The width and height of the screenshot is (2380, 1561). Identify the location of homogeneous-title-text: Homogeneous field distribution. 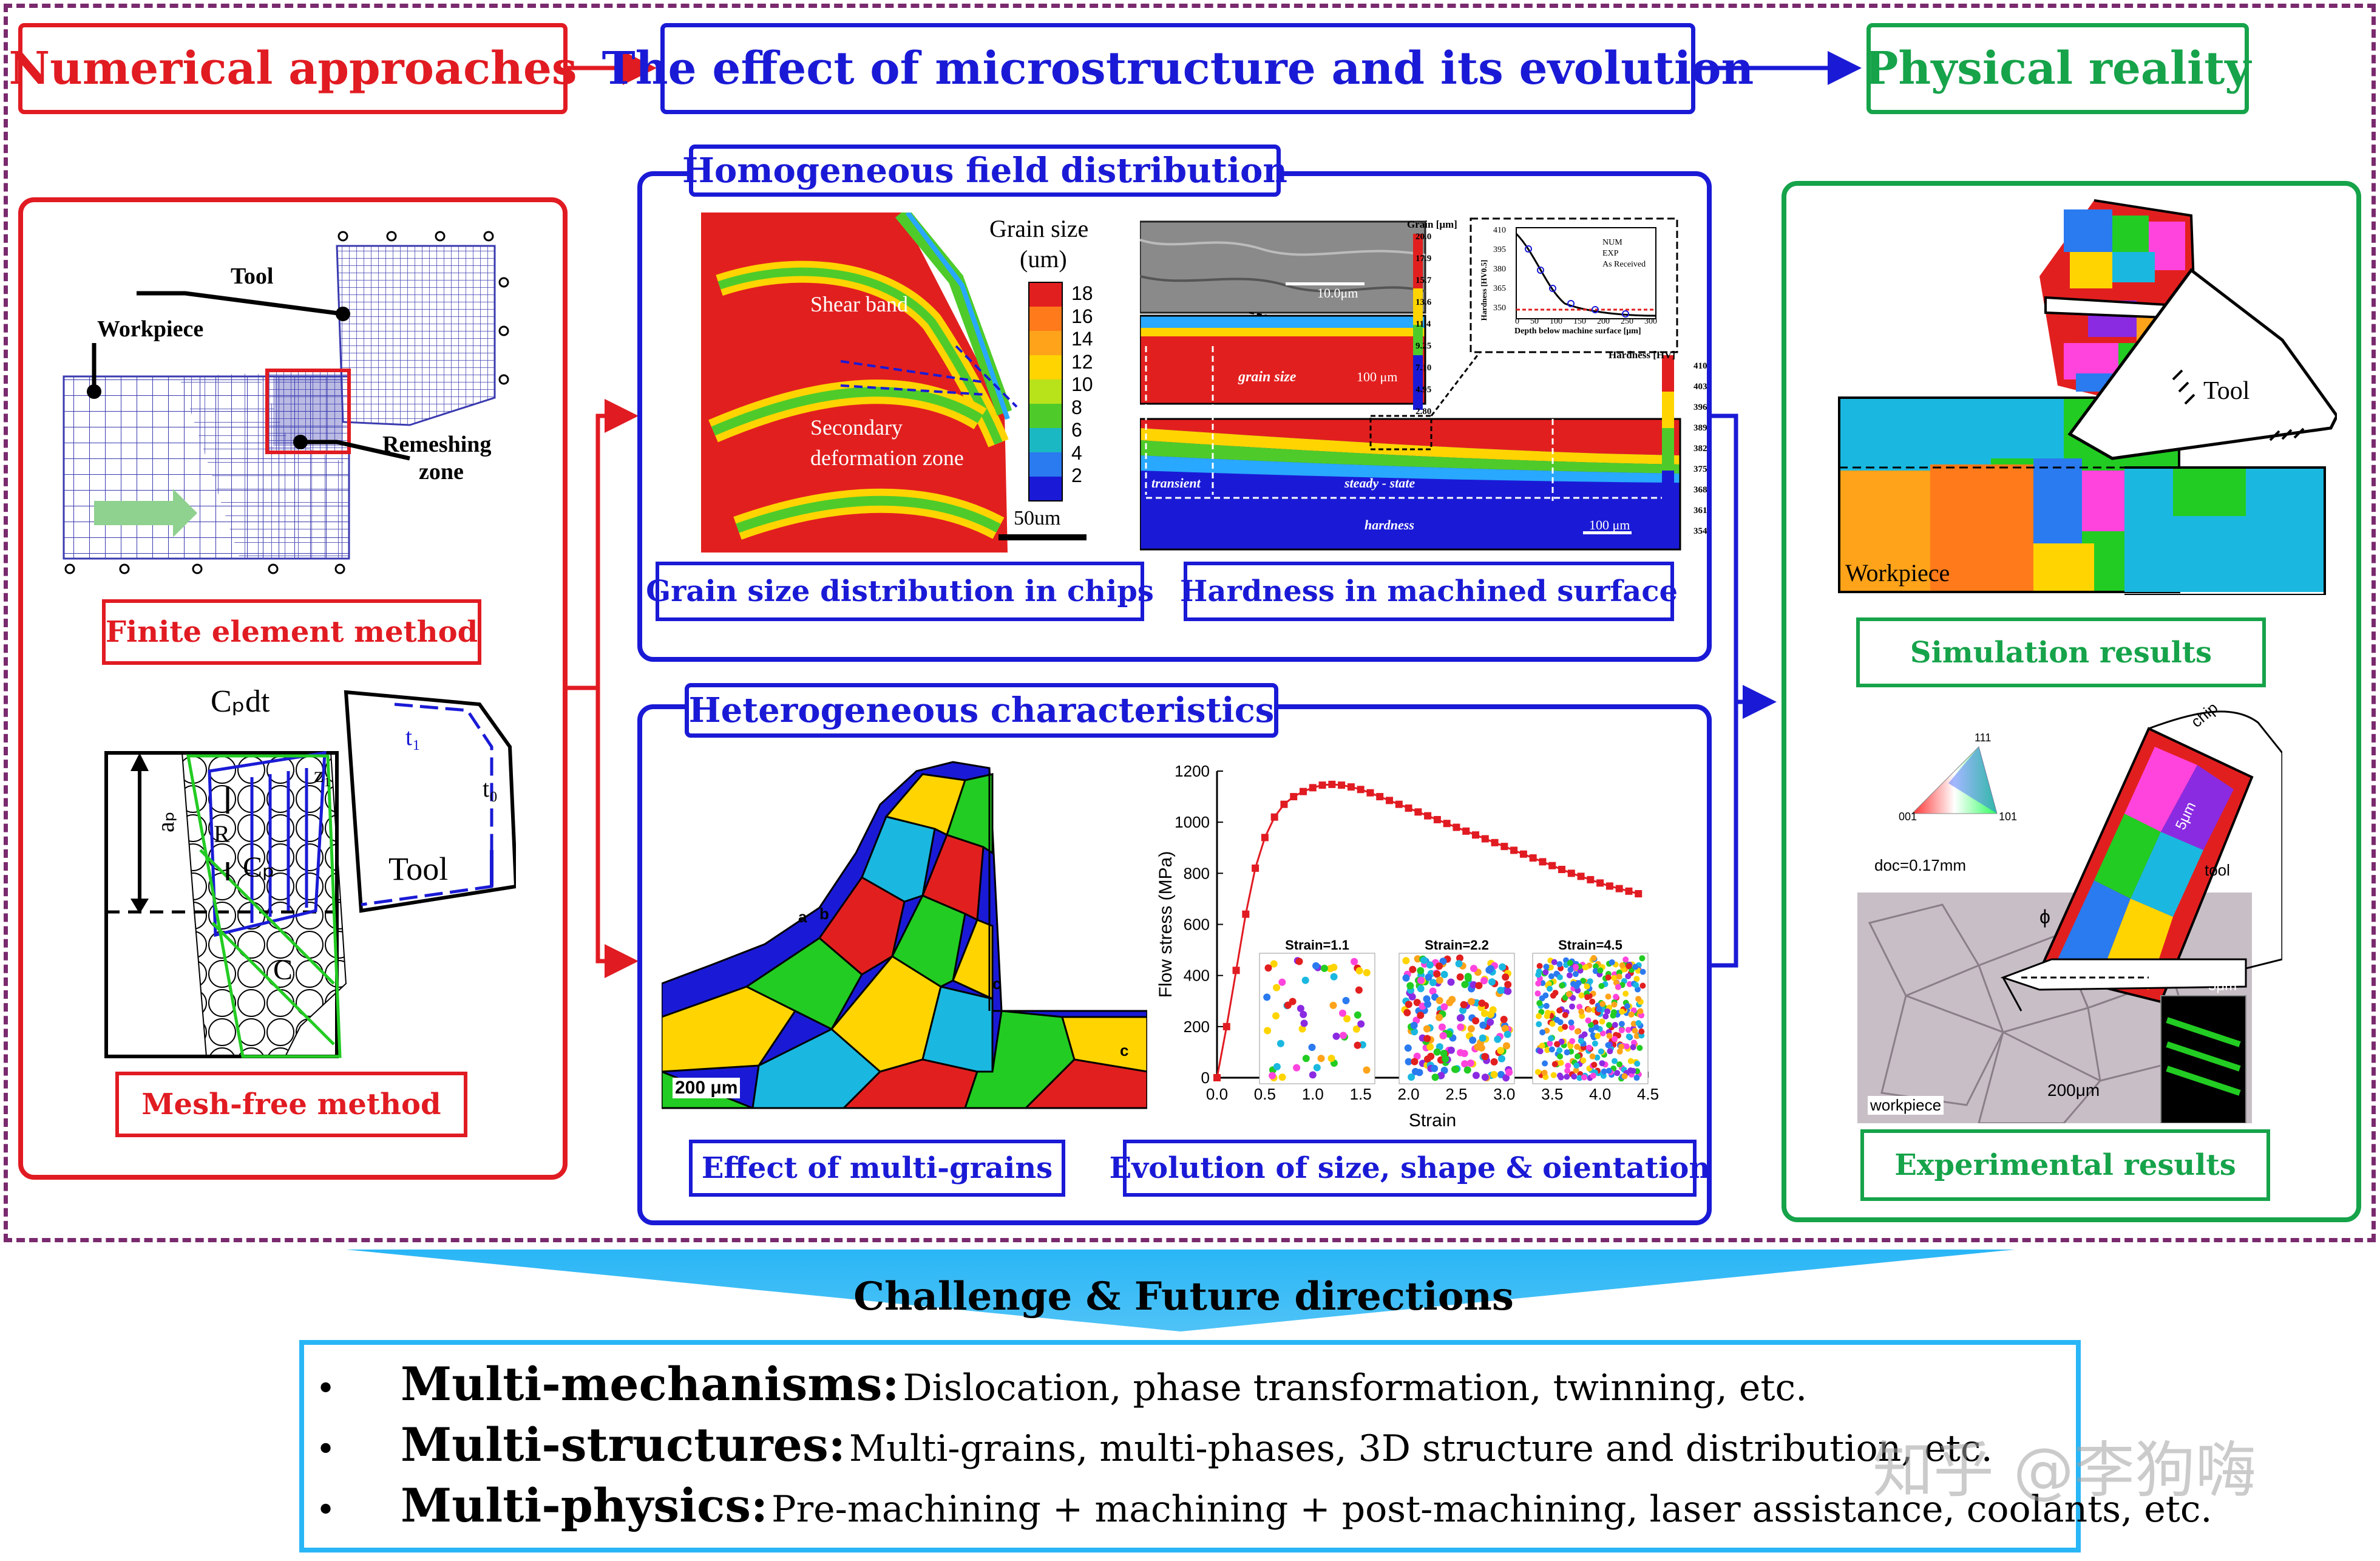
(985, 171).